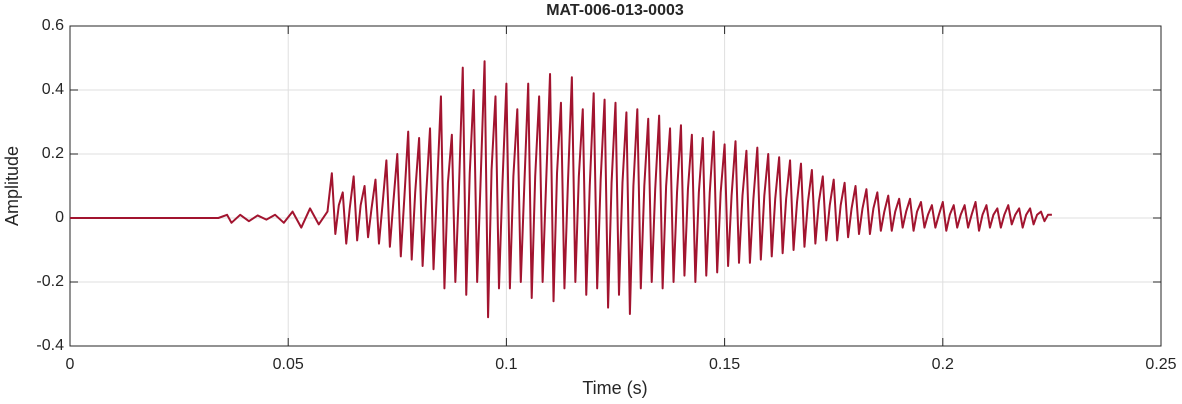 The height and width of the screenshot is (404, 1182). What do you see at coordinates (59, 217) in the screenshot?
I see `y-tick-label: 0` at bounding box center [59, 217].